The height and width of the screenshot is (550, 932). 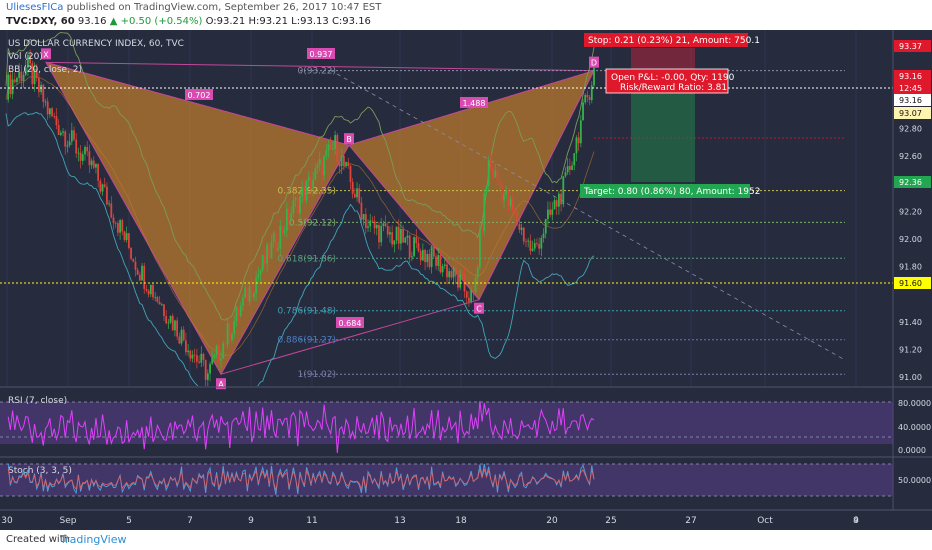 What do you see at coordinates (910, 156) in the screenshot?
I see `price-tick: 92.60` at bounding box center [910, 156].